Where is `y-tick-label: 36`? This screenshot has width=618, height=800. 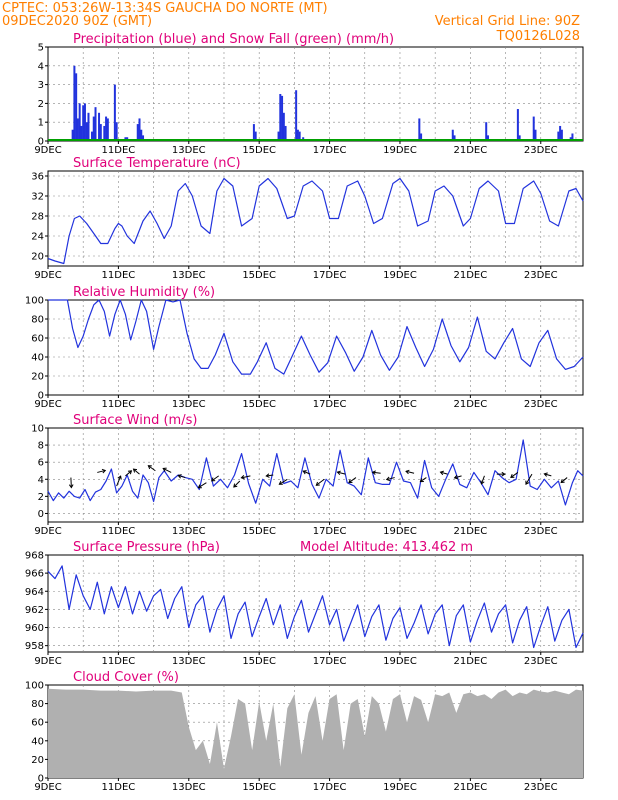 y-tick-label: 36 is located at coordinates (37, 177).